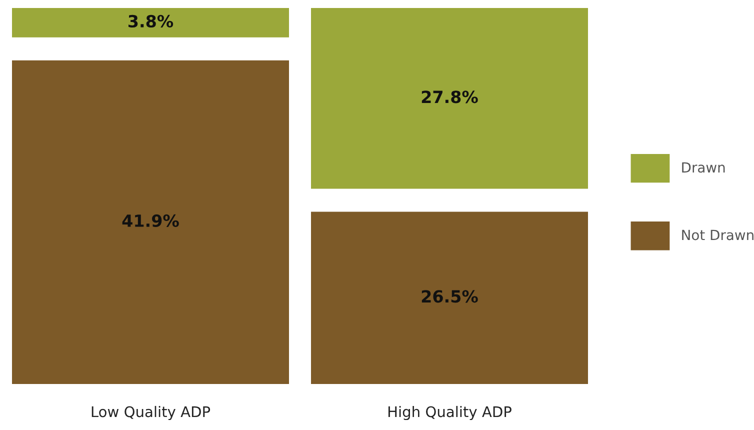 This screenshot has height=430, width=754. Describe the element at coordinates (703, 167) in the screenshot. I see `legend-label: Drawn` at that location.